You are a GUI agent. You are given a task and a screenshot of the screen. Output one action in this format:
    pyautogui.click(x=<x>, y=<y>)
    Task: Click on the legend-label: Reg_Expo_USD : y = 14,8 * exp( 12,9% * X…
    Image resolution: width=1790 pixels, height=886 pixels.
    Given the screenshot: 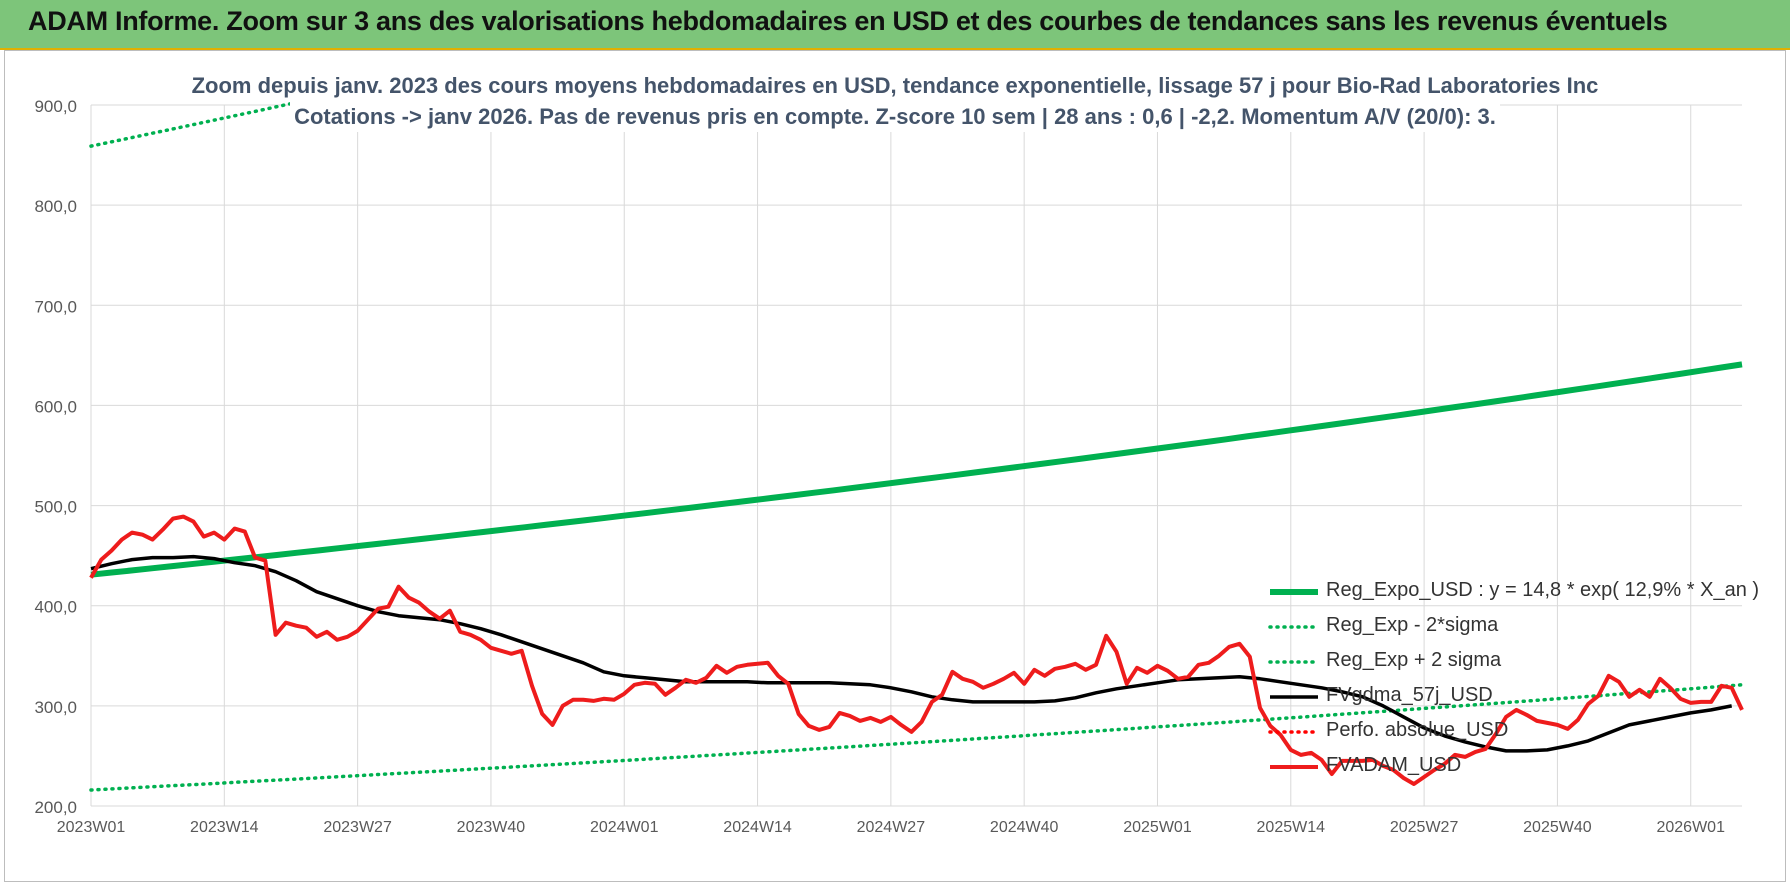 What is the action you would take?
    pyautogui.click(x=1543, y=590)
    